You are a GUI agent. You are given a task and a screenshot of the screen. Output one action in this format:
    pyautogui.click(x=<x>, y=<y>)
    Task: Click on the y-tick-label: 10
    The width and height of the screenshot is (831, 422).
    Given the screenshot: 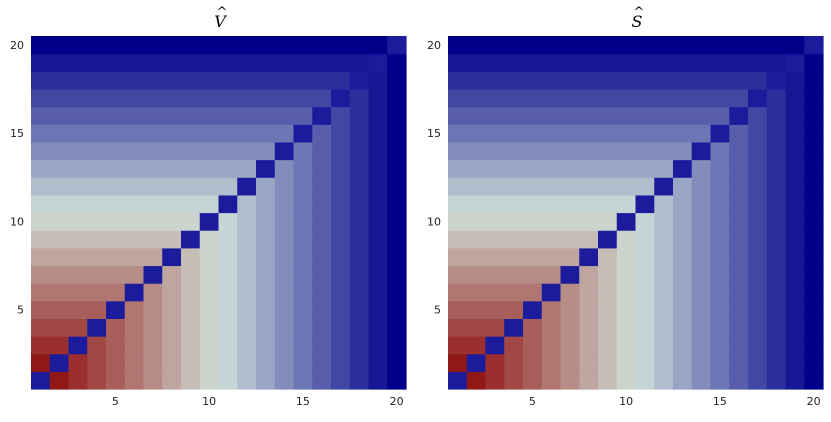 What is the action you would take?
    pyautogui.click(x=17, y=221)
    